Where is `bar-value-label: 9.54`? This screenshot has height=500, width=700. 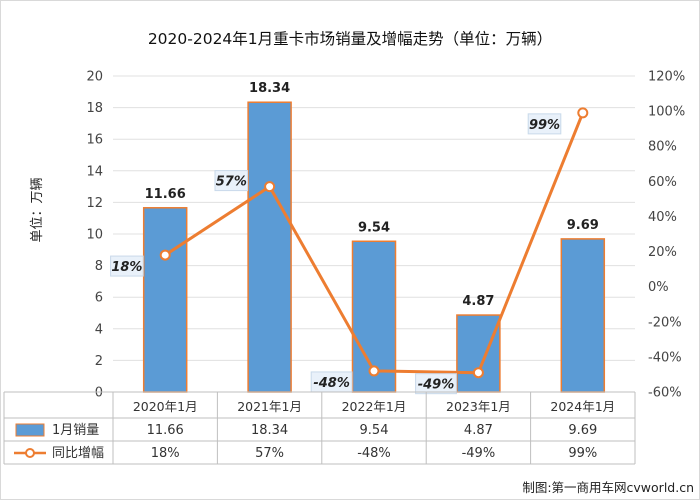 bar-value-label: 9.54 is located at coordinates (374, 227).